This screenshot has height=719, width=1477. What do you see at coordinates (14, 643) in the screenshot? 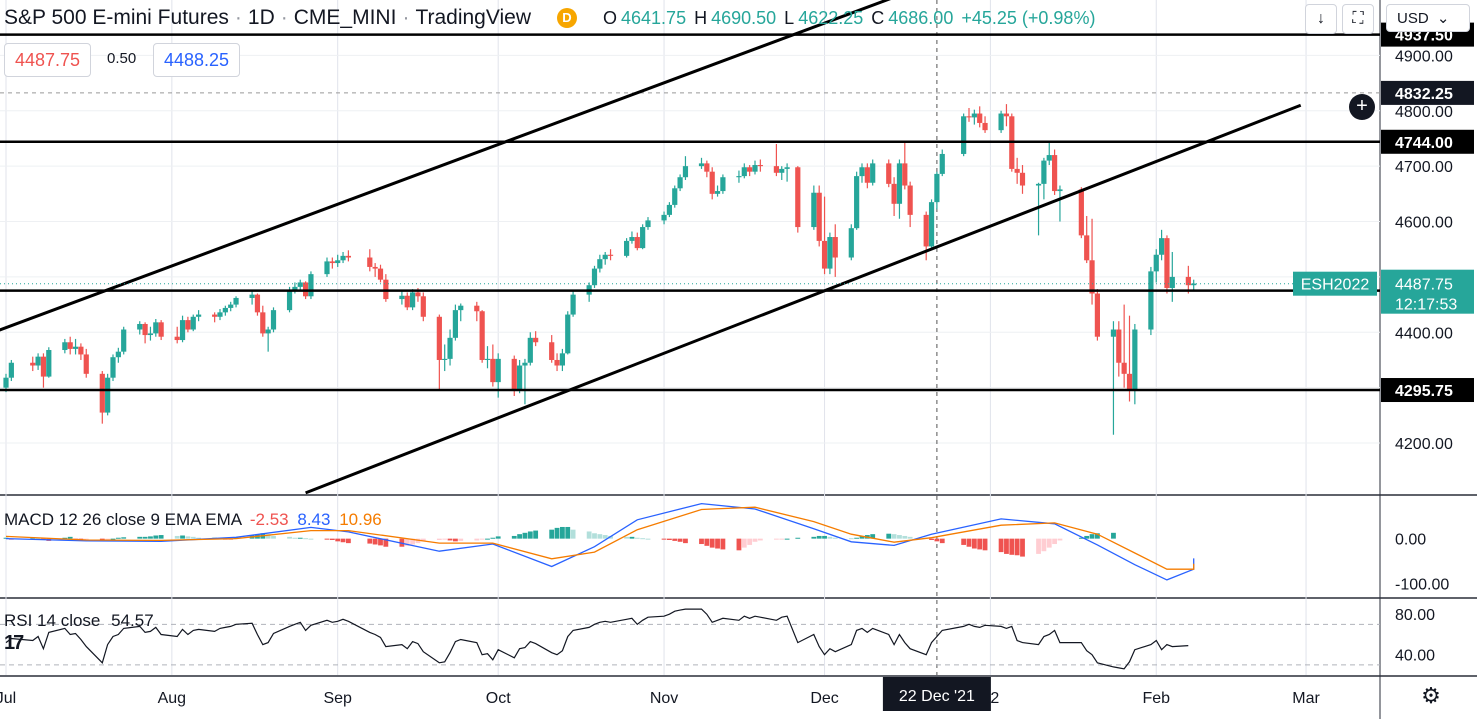
I see `tradingview-logo: 17` at bounding box center [14, 643].